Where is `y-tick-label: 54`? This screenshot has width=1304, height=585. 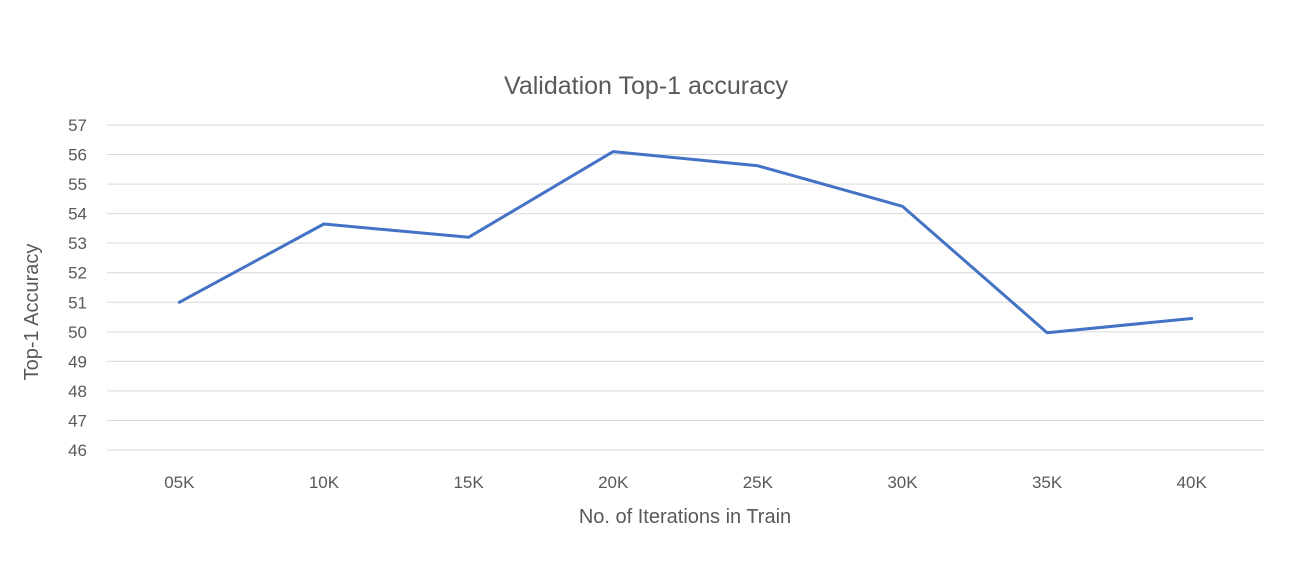 y-tick-label: 54 is located at coordinates (77, 214).